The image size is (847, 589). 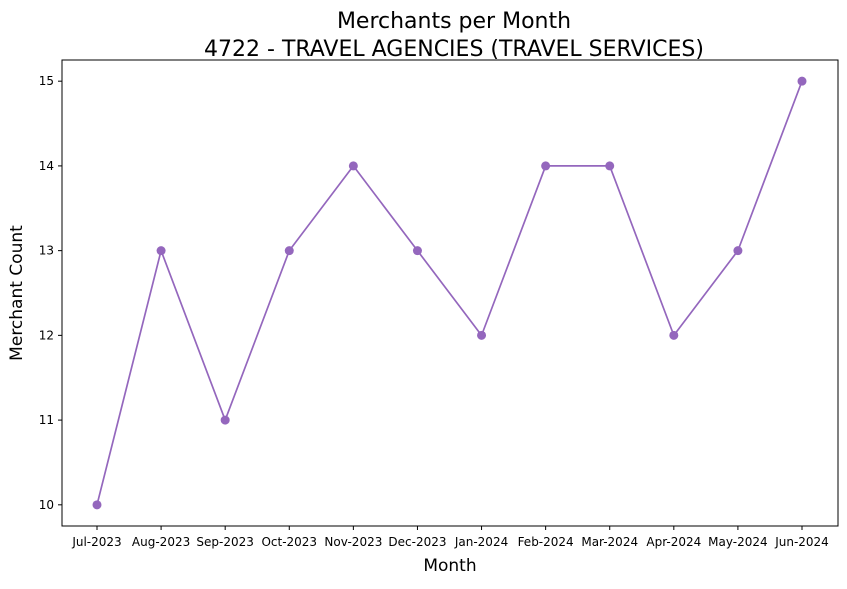 I want to click on x-tick-label: Jan-2024, so click(x=481, y=542).